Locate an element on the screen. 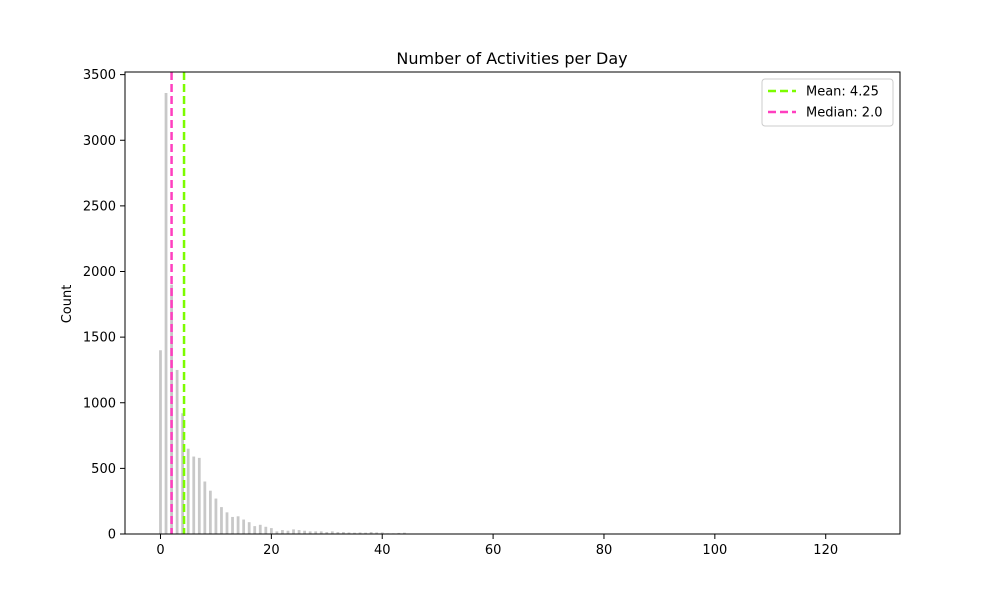  x-tick-label: 80 is located at coordinates (604, 550).